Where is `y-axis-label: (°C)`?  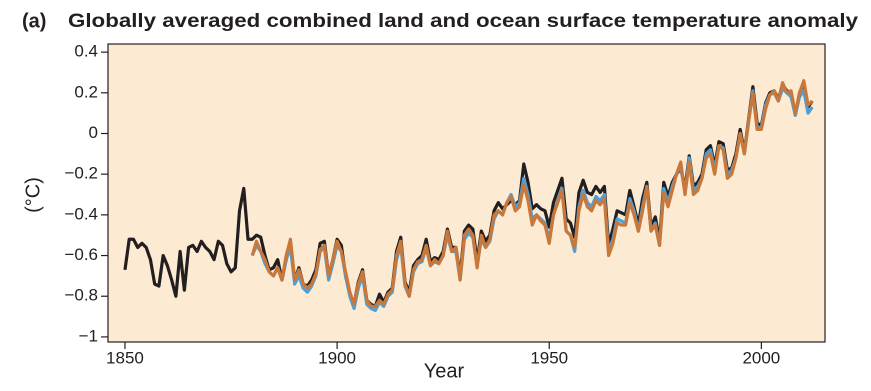 y-axis-label: (°C) is located at coordinates (33, 195).